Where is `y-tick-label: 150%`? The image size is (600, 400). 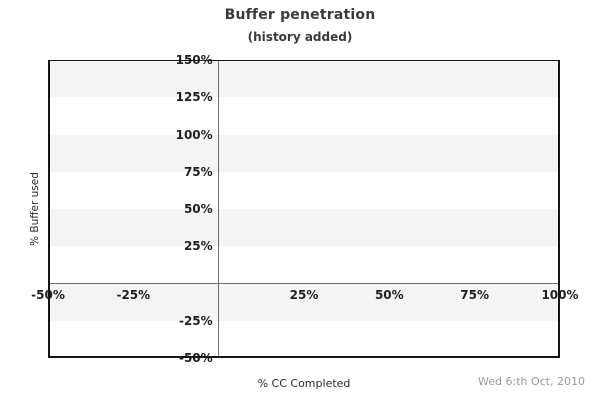
y-tick-label: 150% is located at coordinates (194, 60).